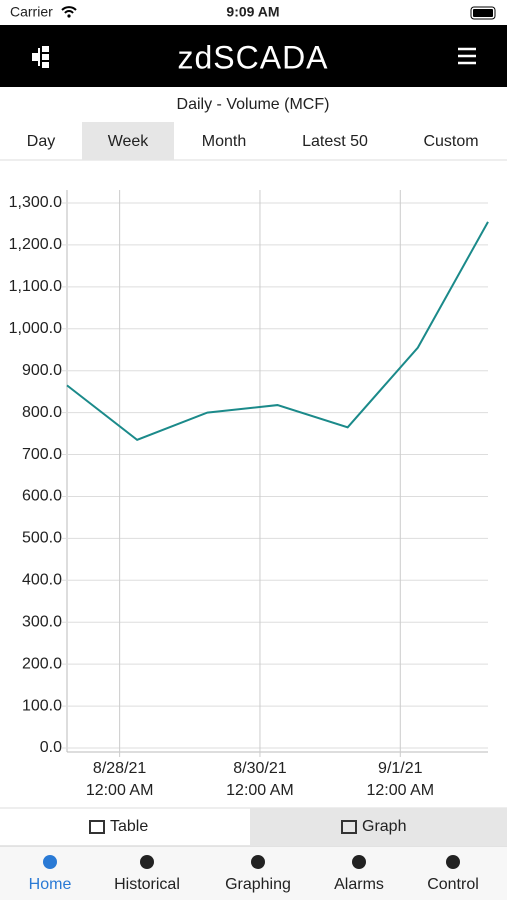  Describe the element at coordinates (453, 884) in the screenshot. I see `tab-bar-item: Control` at that location.